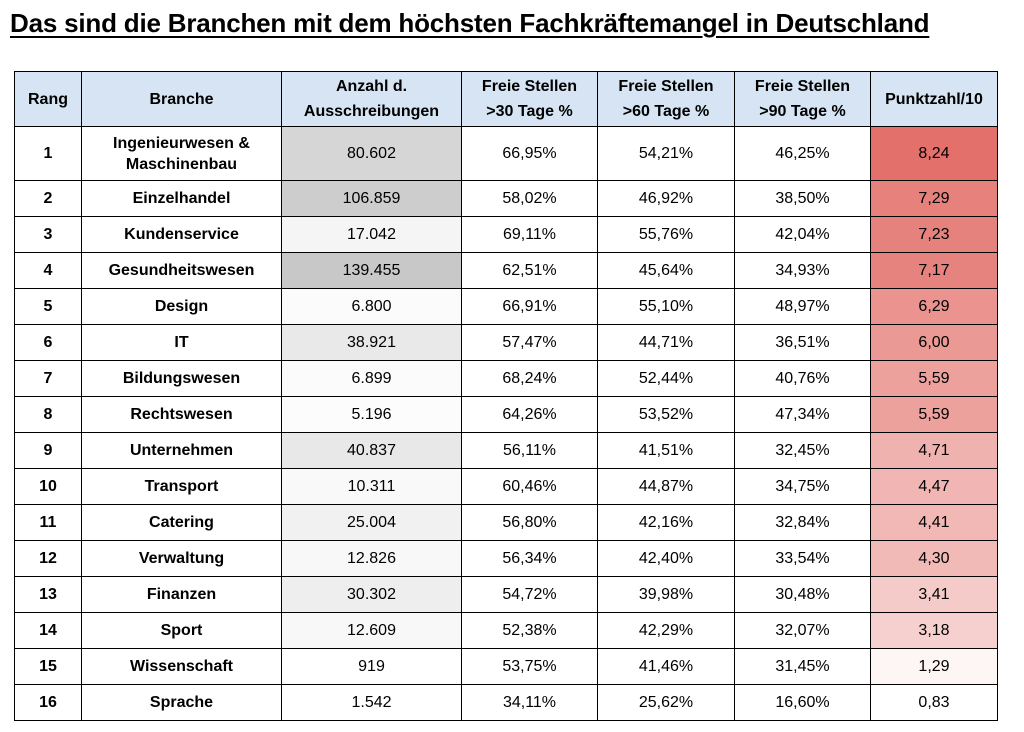 Image resolution: width=1024 pixels, height=732 pixels. Describe the element at coordinates (181, 198) in the screenshot. I see `cell-branche: Einzelhandel` at that location.